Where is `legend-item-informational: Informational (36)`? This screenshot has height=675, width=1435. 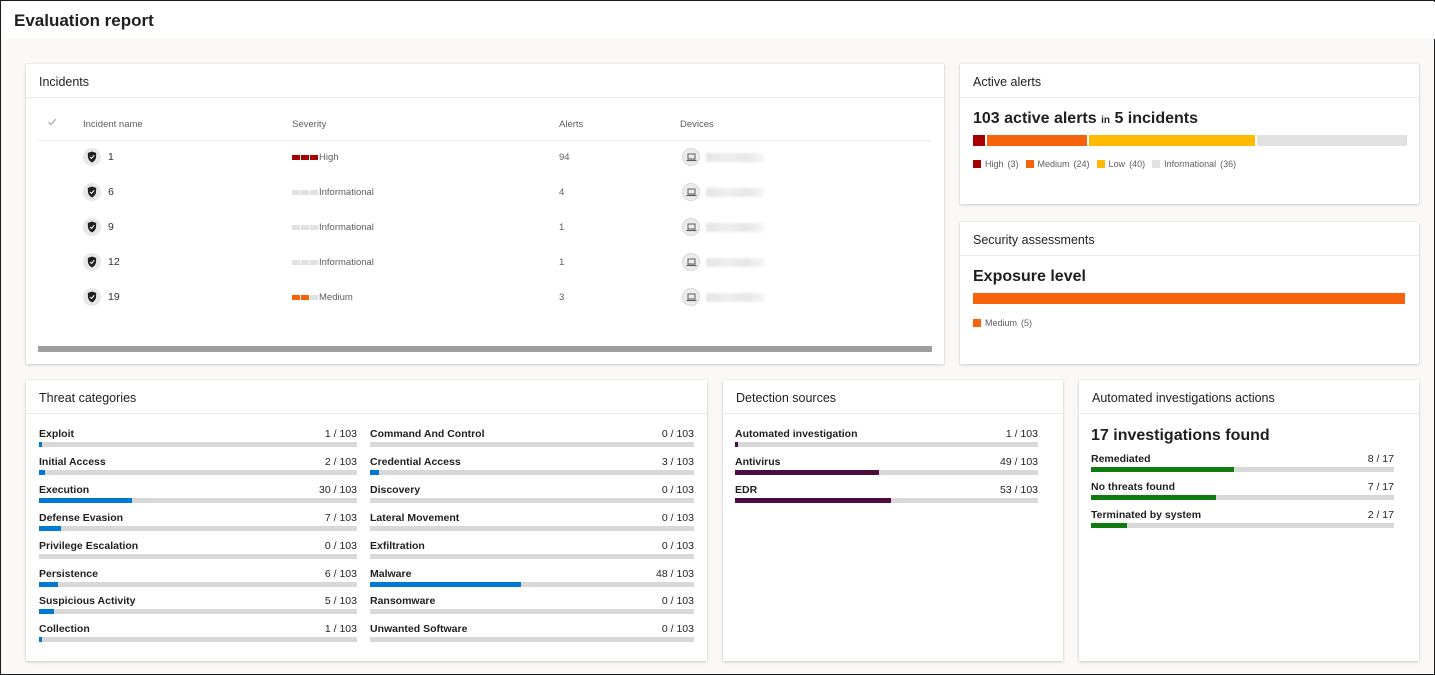 legend-item-informational: Informational (36) is located at coordinates (1194, 164).